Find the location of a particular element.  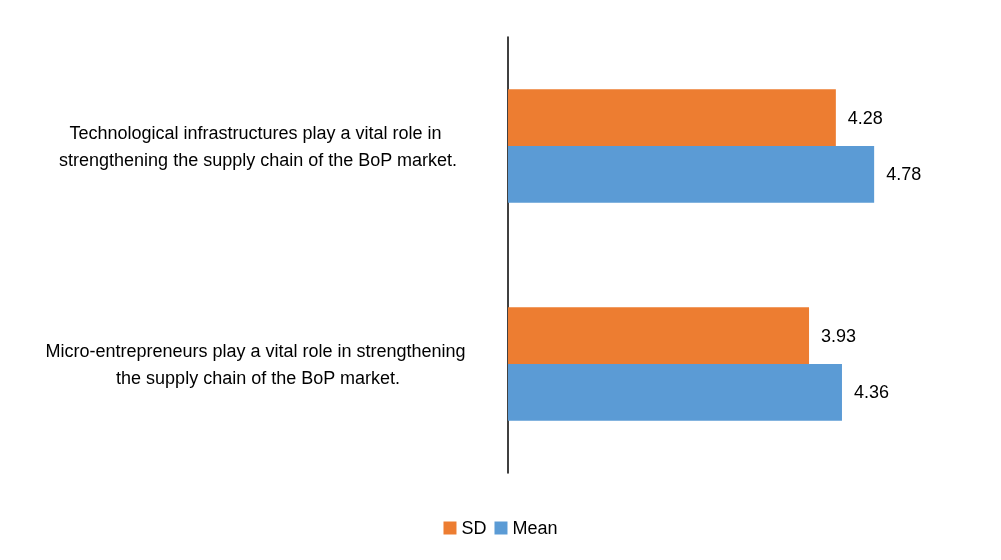

y-tick-label: Technological infrastructures play a vital role in strengthening the supply chain of the BoP market. is located at coordinates (258, 146).